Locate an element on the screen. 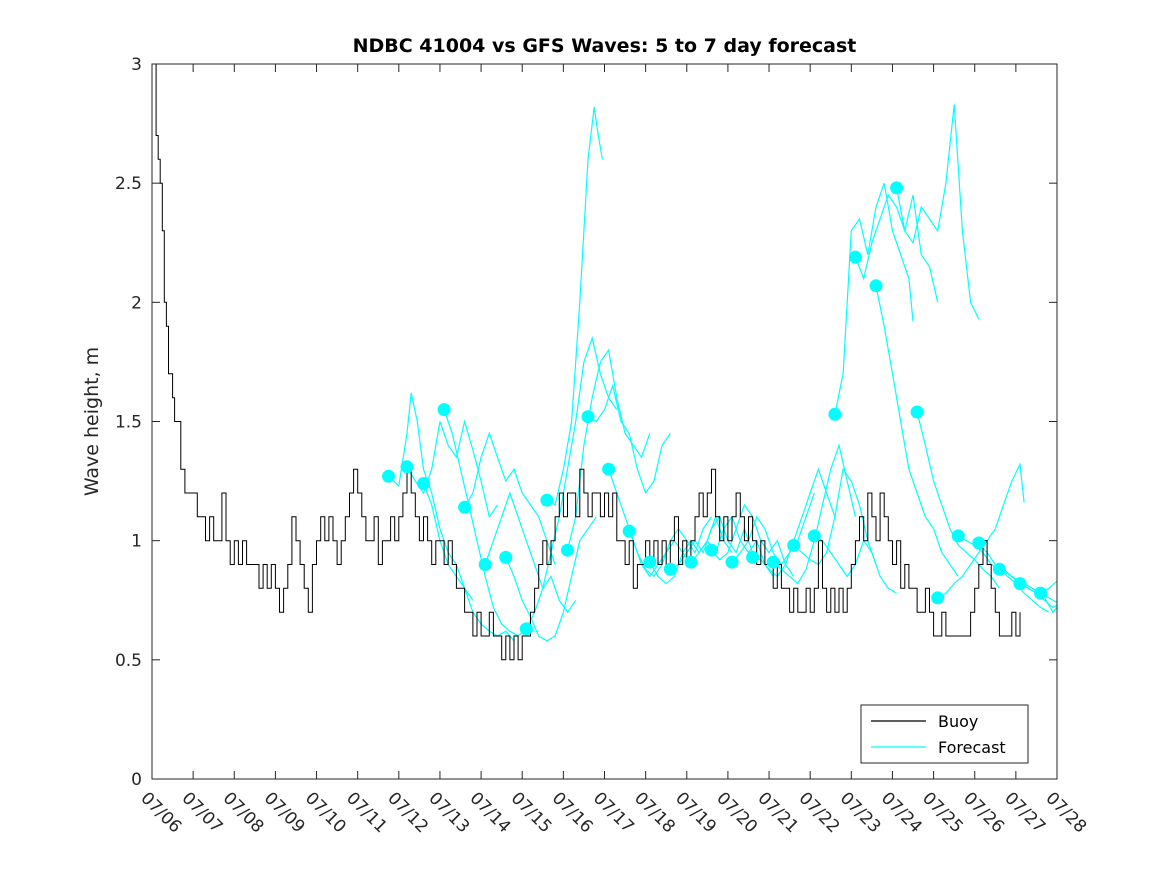 The width and height of the screenshot is (1167, 875). legend-label: Forecast is located at coordinates (972, 747).